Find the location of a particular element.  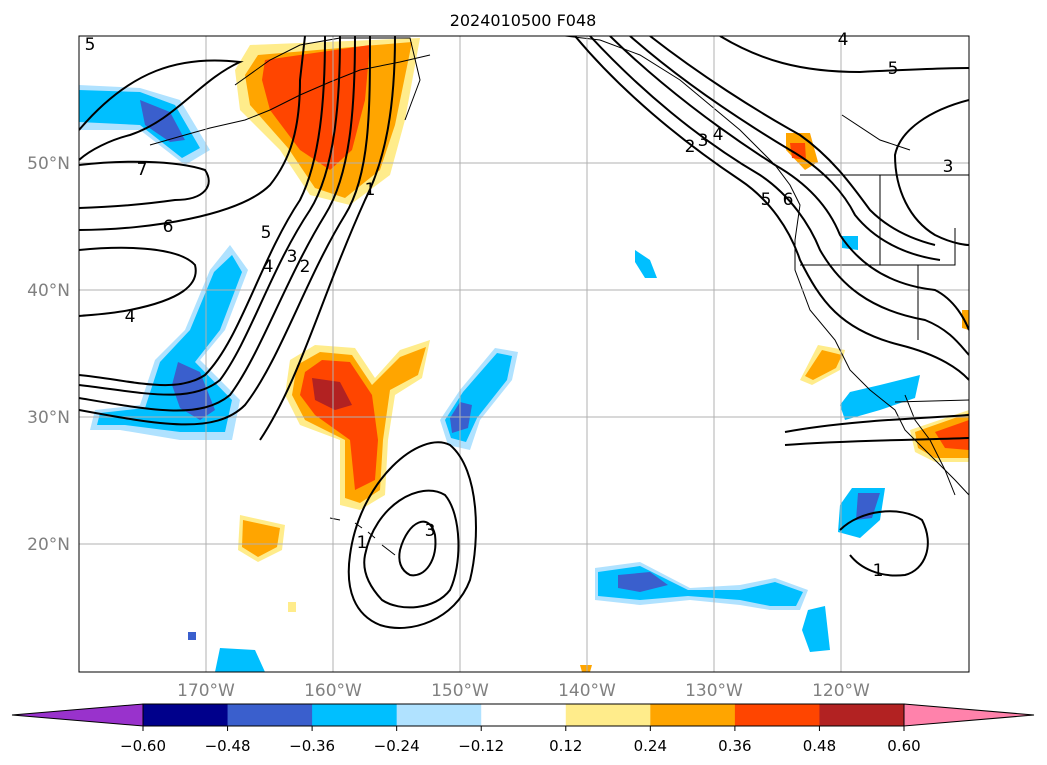

lat-label: 20°N is located at coordinates (48, 545).